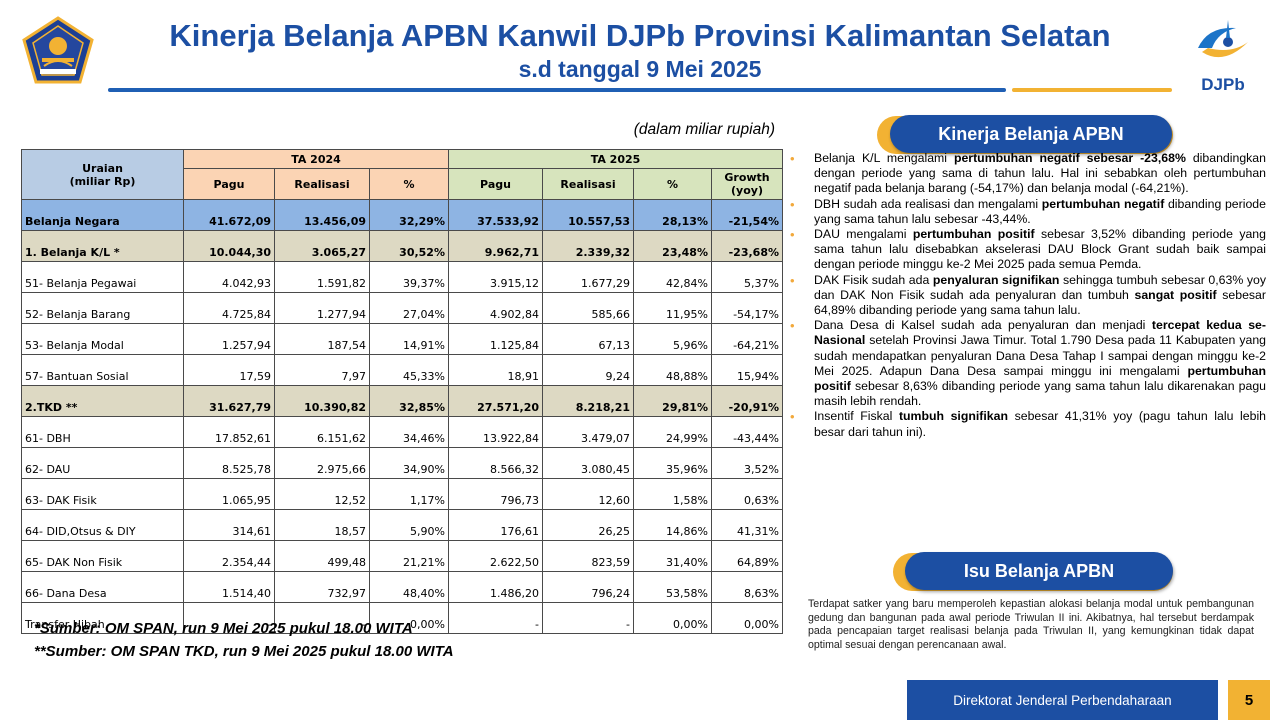  I want to click on header-realisasi-2024: Realisasi, so click(322, 184).